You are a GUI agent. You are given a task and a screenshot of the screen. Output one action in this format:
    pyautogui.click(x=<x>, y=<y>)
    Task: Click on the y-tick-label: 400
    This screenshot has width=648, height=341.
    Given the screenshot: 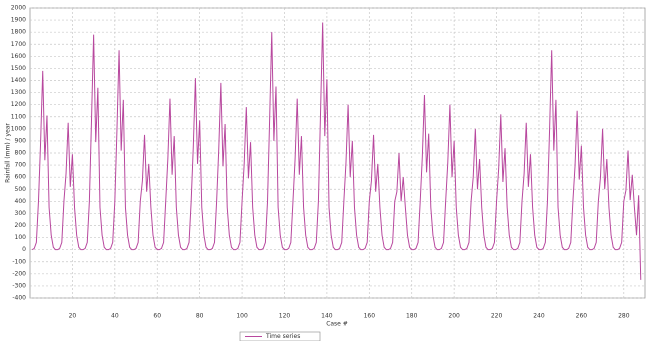 What is the action you would take?
    pyautogui.click(x=21, y=201)
    